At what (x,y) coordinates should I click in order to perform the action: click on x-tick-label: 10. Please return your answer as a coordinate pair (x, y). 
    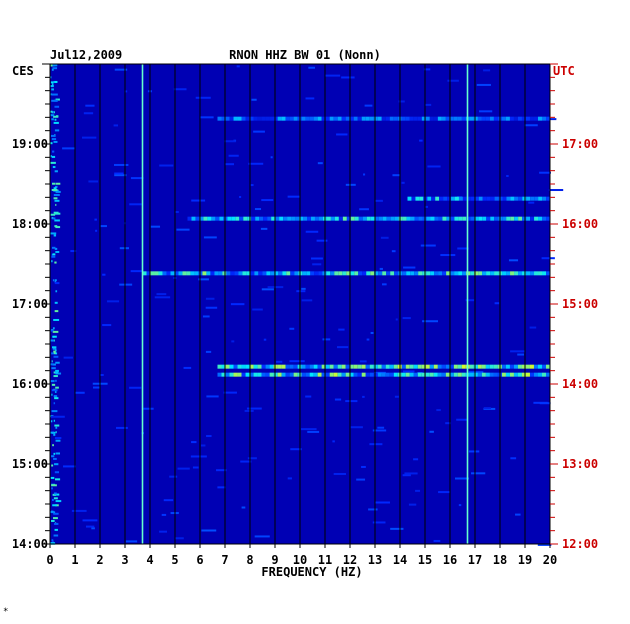
    Looking at the image, I should click on (300, 560).